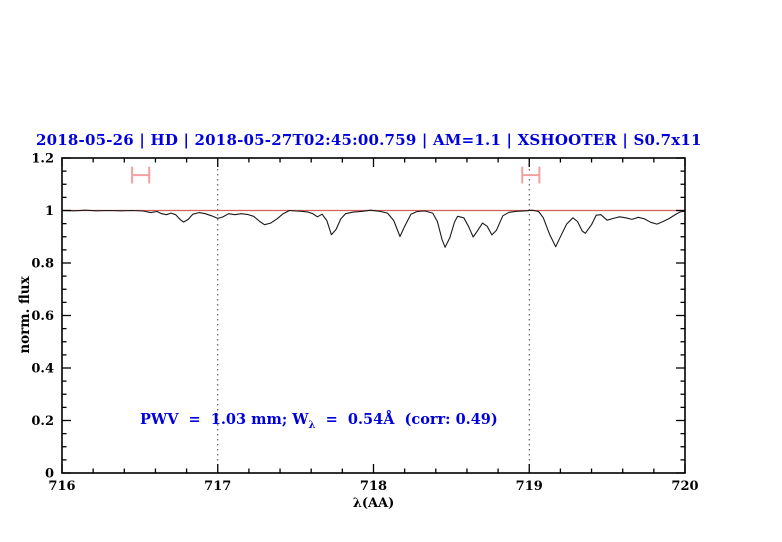 This screenshot has width=782, height=542. Describe the element at coordinates (49, 211) in the screenshot. I see `y-tick-label: 1` at that location.